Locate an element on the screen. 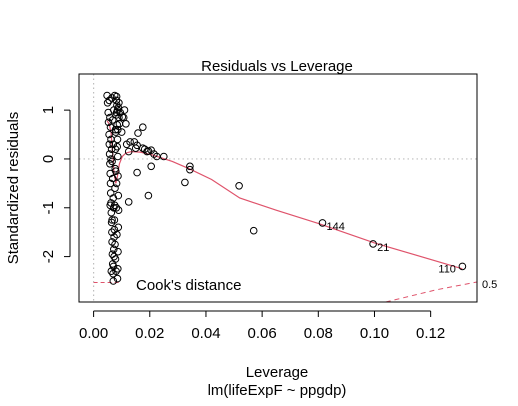 This screenshot has height=406, width=518. x-tick-label: 0.00 is located at coordinates (93, 333).